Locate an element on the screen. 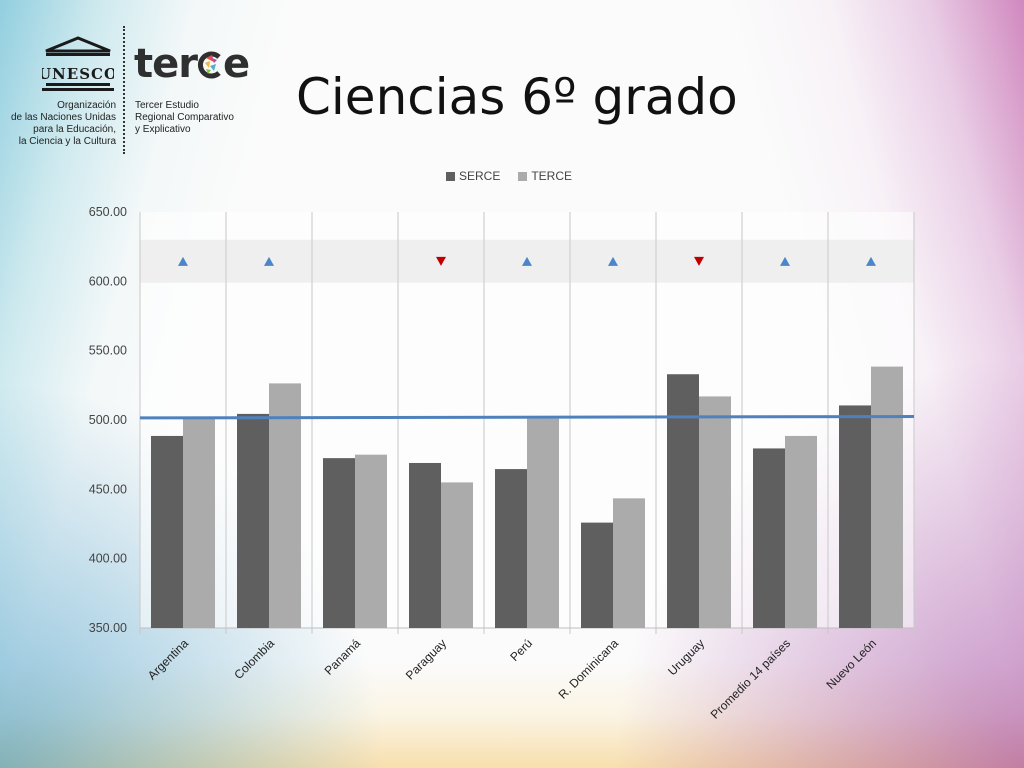 The image size is (1024, 768). y-tick-label: 450.00 is located at coordinates (108, 489).